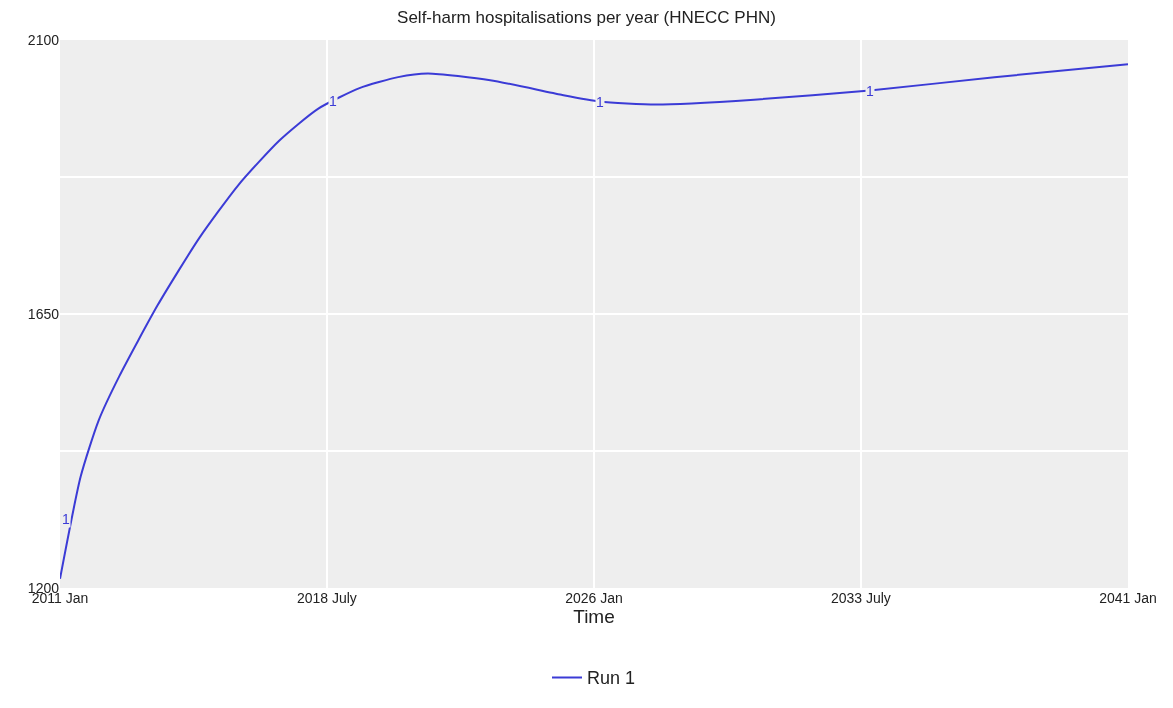  What do you see at coordinates (1128, 598) in the screenshot?
I see `x-tick-label: 2041 Jan` at bounding box center [1128, 598].